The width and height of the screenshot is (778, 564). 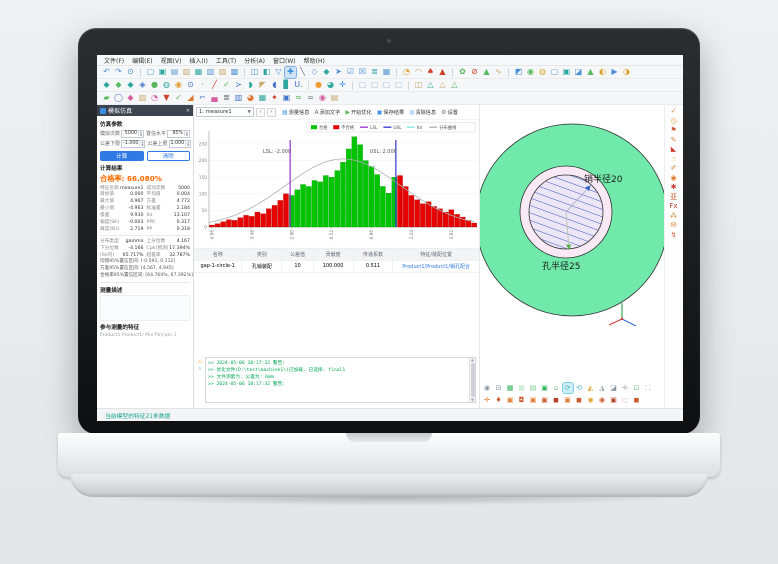 What do you see at coordinates (590, 387) in the screenshot?
I see `view-tool-icon: ◭` at bounding box center [590, 387].